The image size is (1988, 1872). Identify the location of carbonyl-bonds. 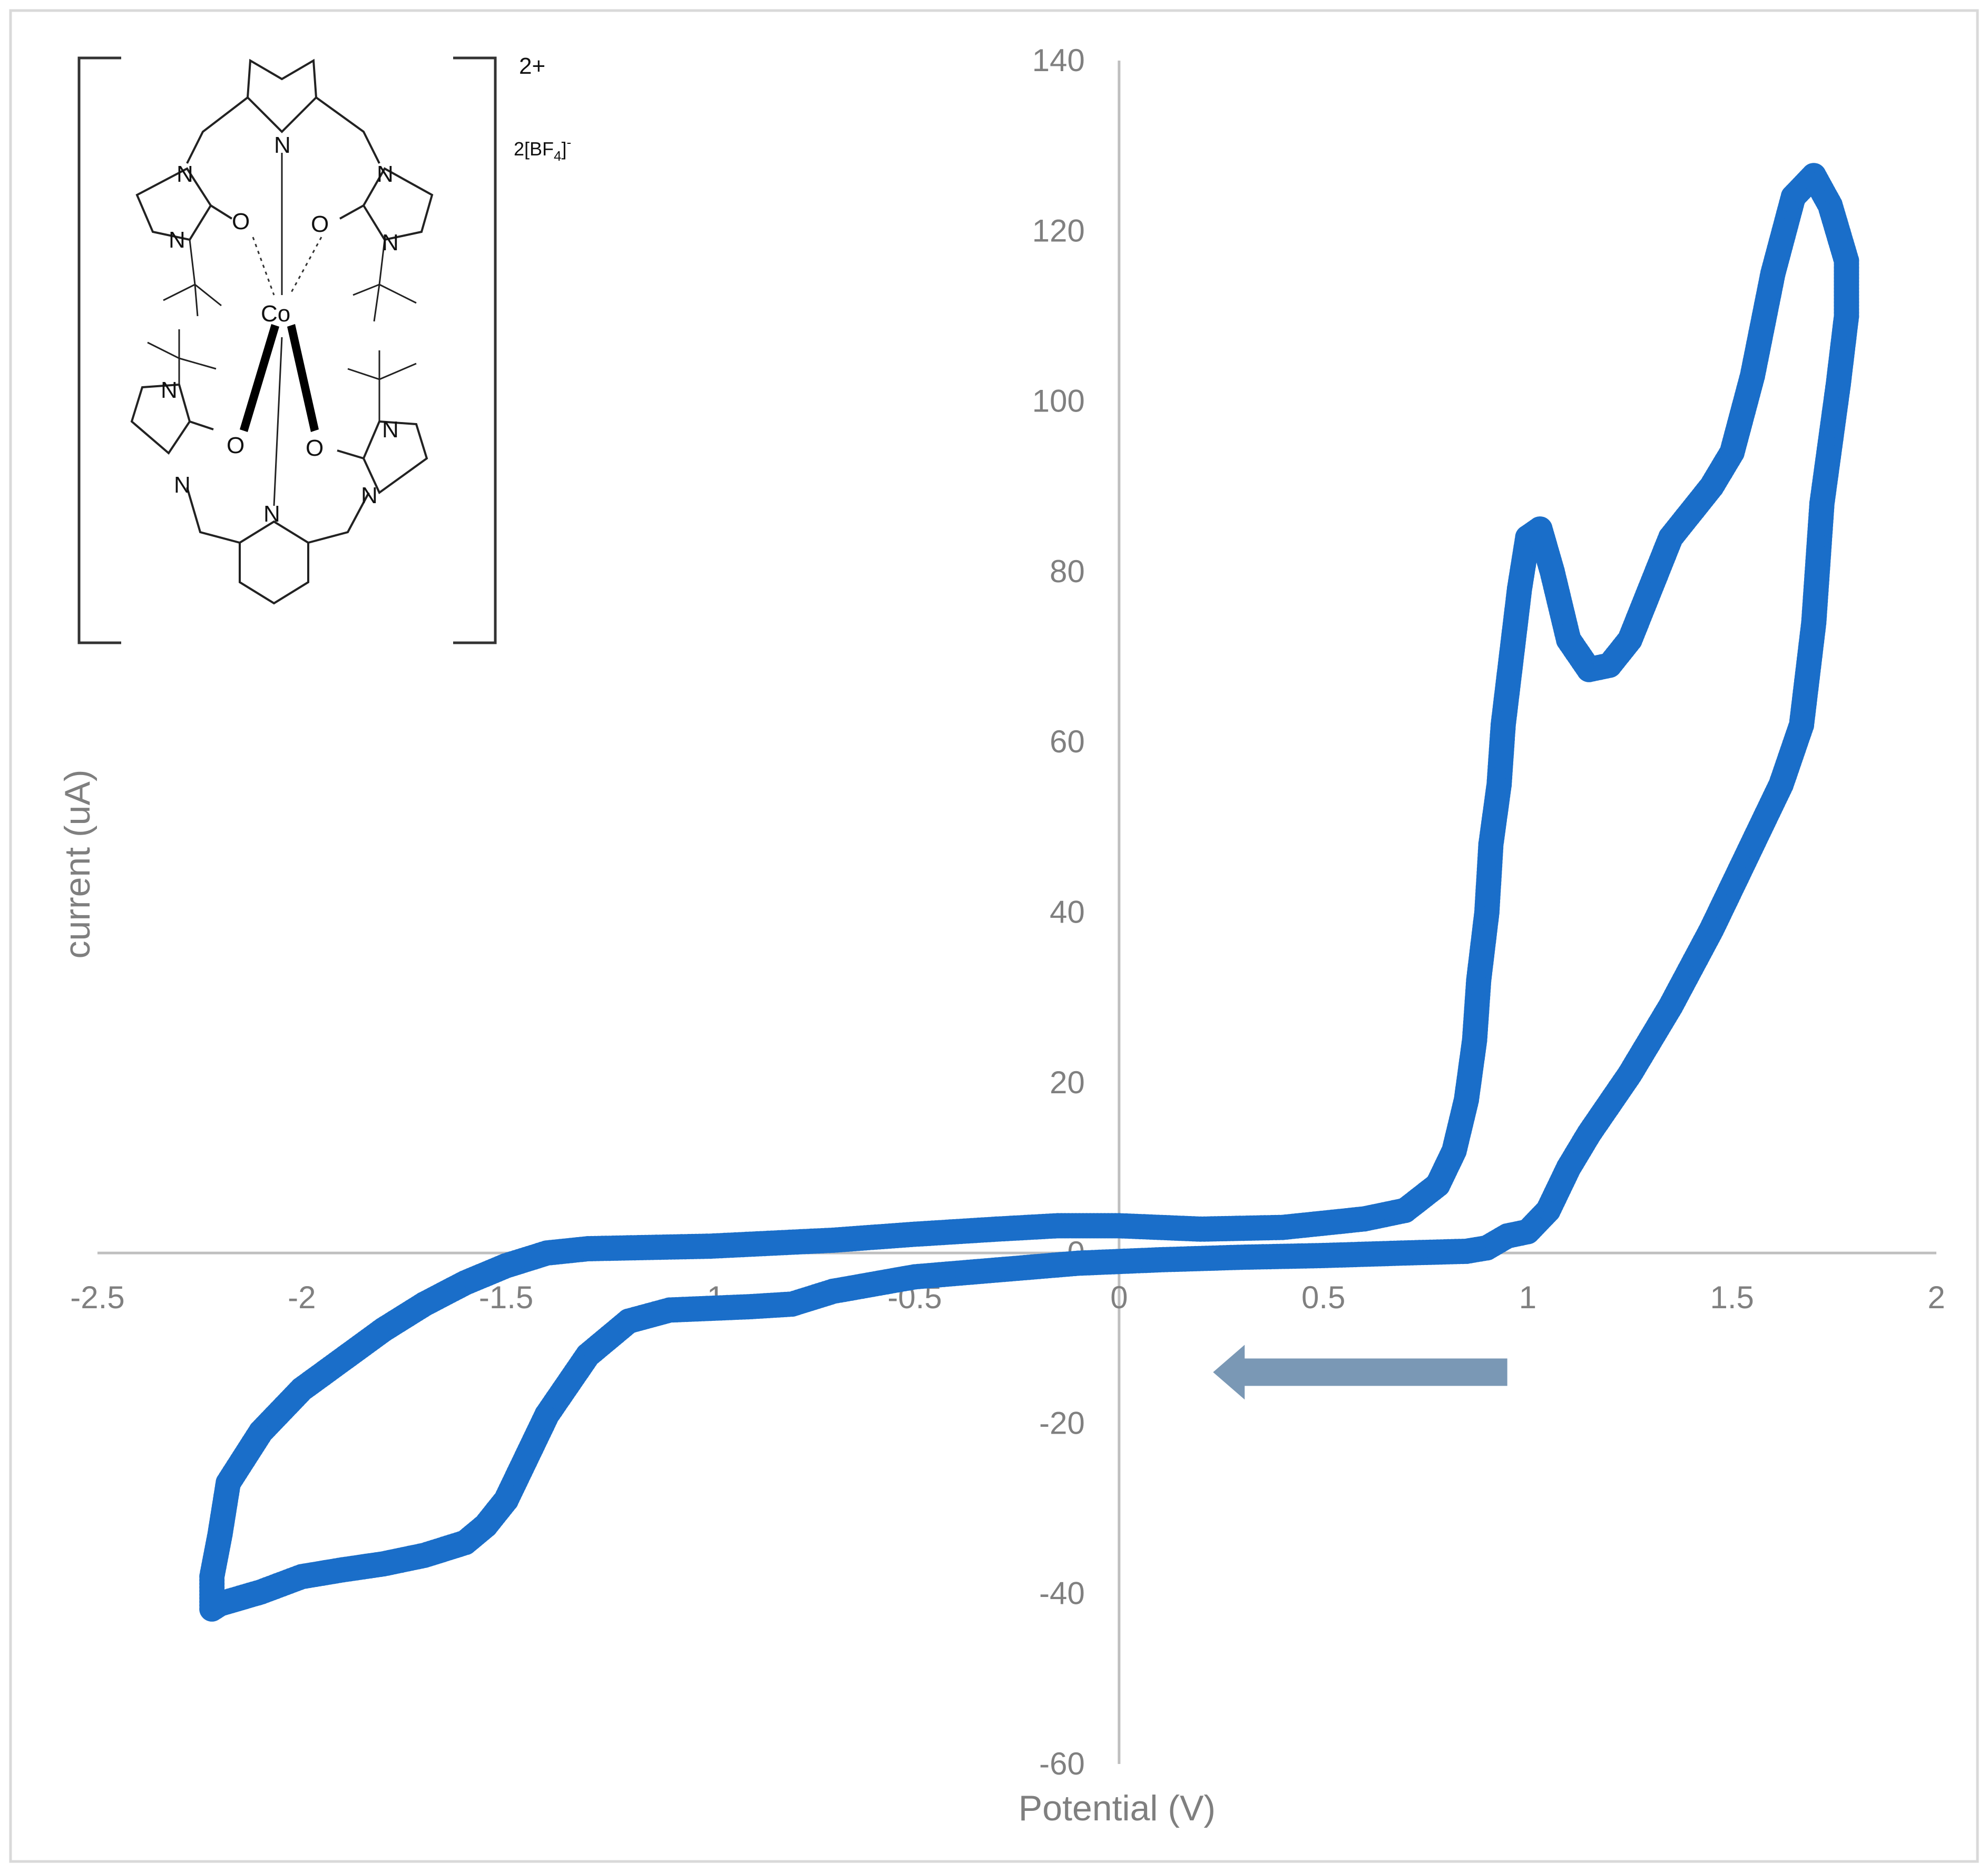
(276, 331).